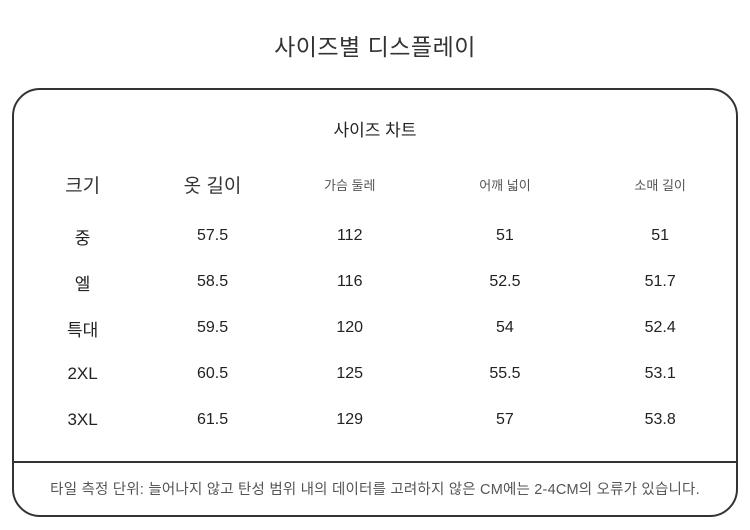 This screenshot has height=530, width=750. What do you see at coordinates (349, 281) in the screenshot?
I see `cell-value: 116` at bounding box center [349, 281].